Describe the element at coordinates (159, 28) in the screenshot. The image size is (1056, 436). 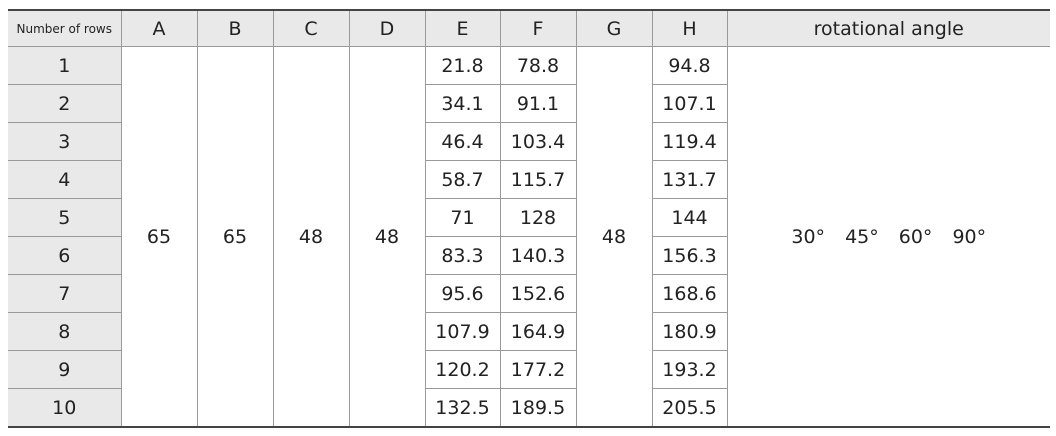
I see `header-cell: A` at that location.